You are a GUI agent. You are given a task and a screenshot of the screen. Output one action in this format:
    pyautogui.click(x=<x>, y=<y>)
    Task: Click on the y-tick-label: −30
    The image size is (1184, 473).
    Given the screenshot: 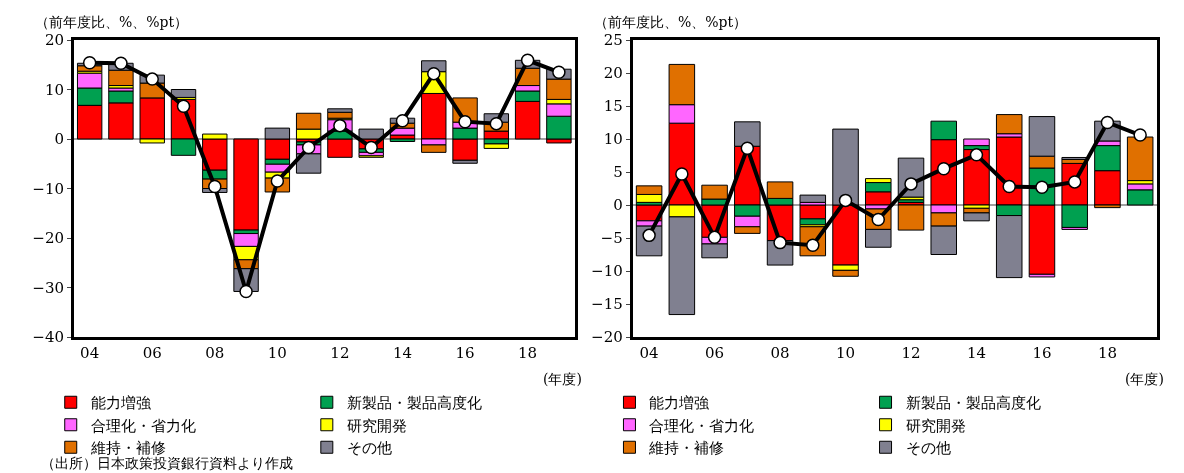 What is the action you would take?
    pyautogui.click(x=48, y=287)
    